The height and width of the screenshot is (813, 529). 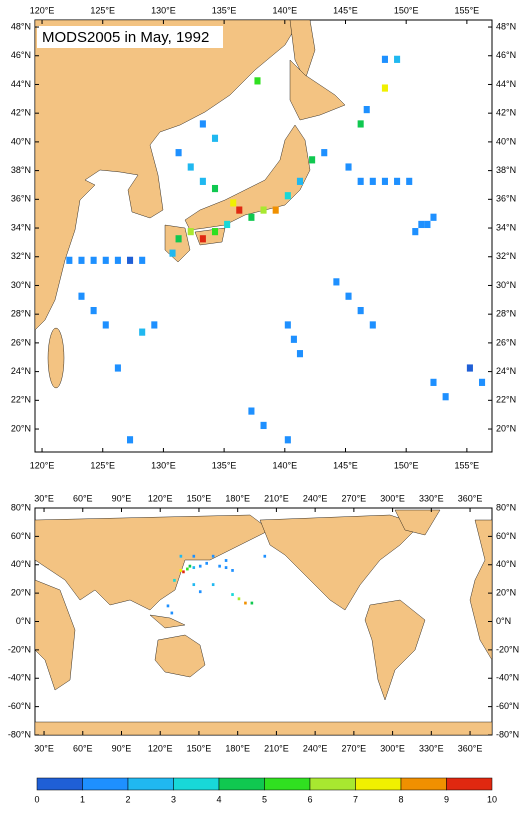 I want to click on lat-label: 36°N, so click(x=506, y=199).